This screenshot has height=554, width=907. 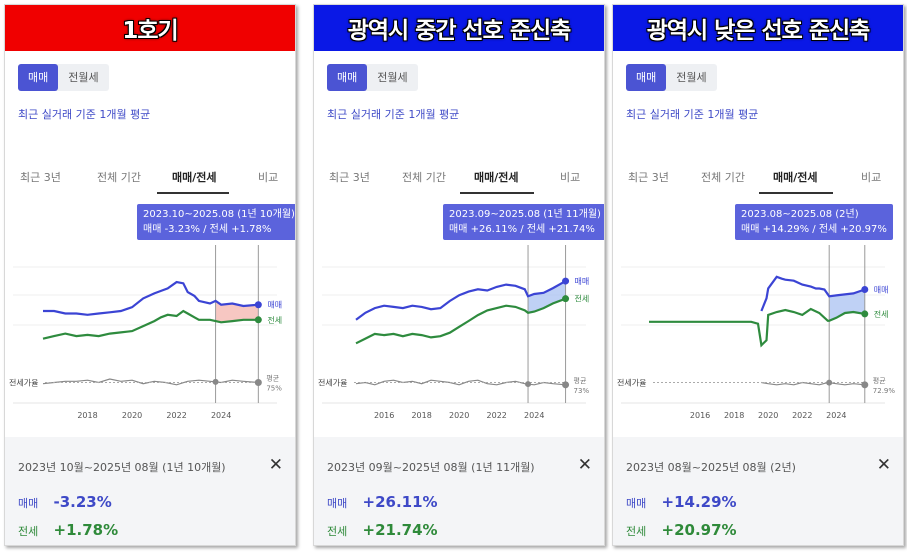 I want to click on summary-sale: 매매 -3.23%, so click(x=65, y=502).